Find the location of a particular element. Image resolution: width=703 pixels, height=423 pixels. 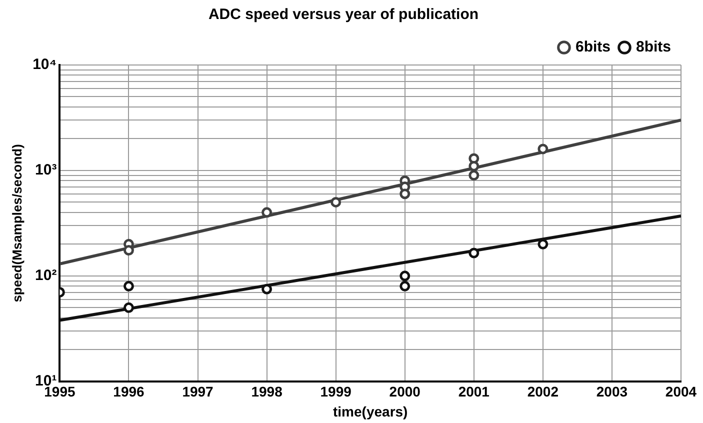

x-tick-label: 2004 is located at coordinates (681, 392).